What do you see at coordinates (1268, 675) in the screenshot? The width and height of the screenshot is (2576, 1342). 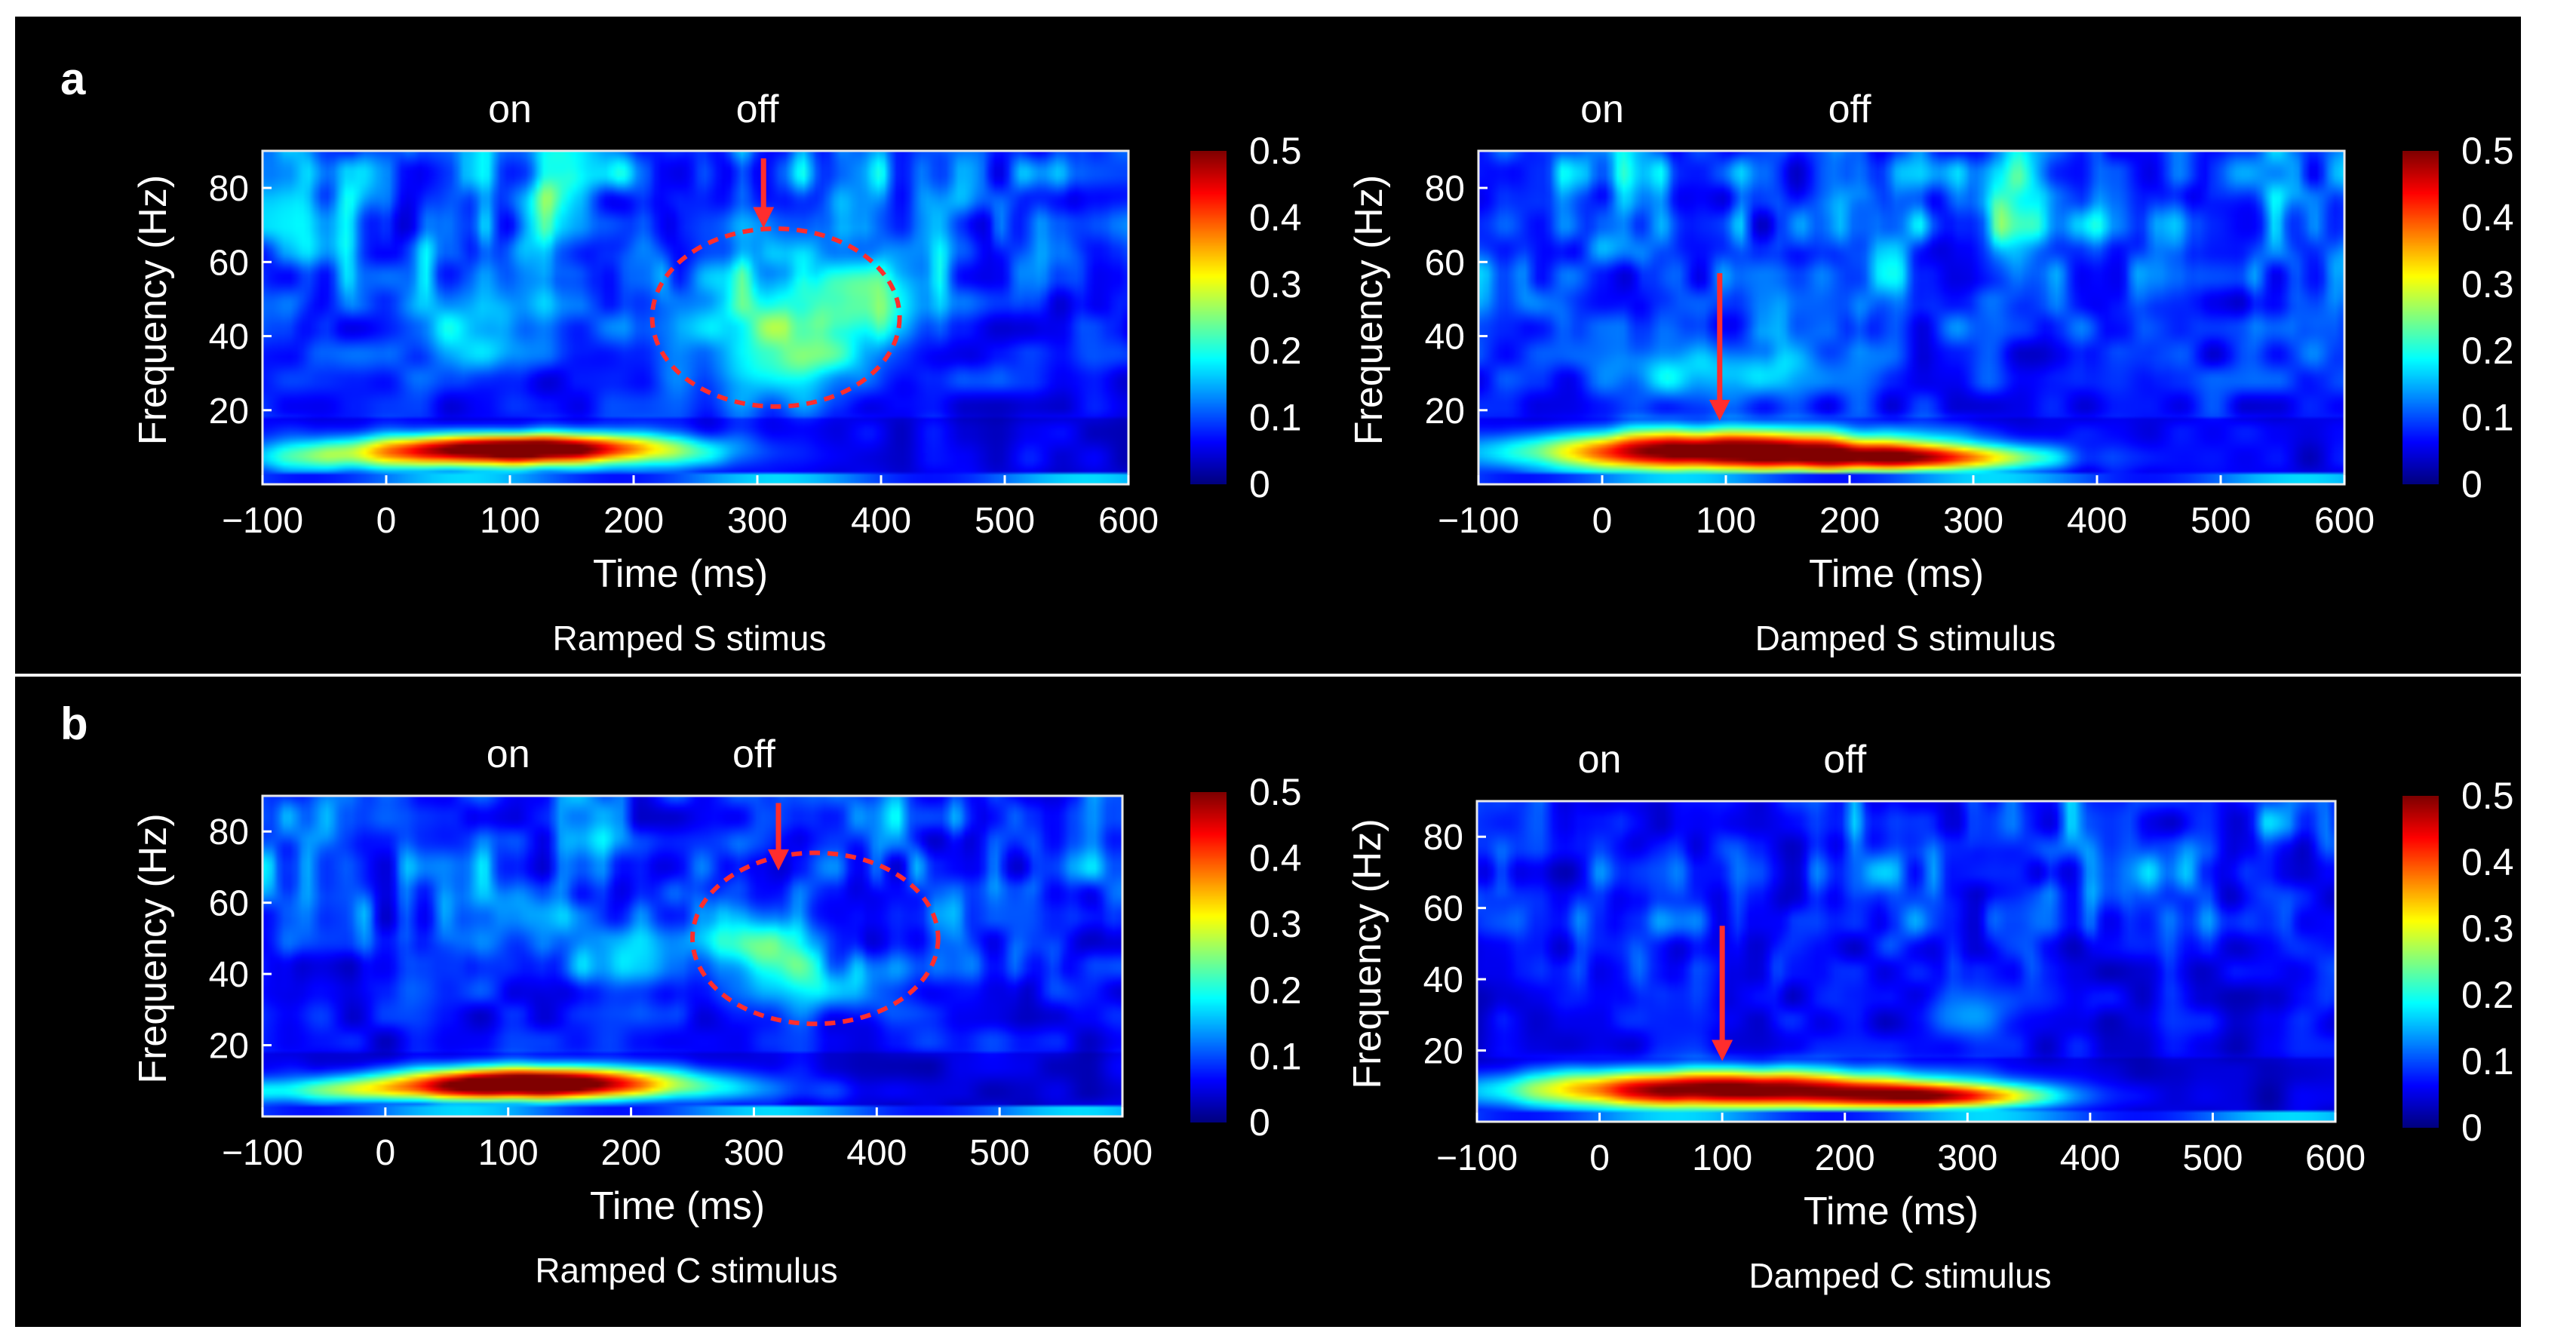 I see `panel-divider` at bounding box center [1268, 675].